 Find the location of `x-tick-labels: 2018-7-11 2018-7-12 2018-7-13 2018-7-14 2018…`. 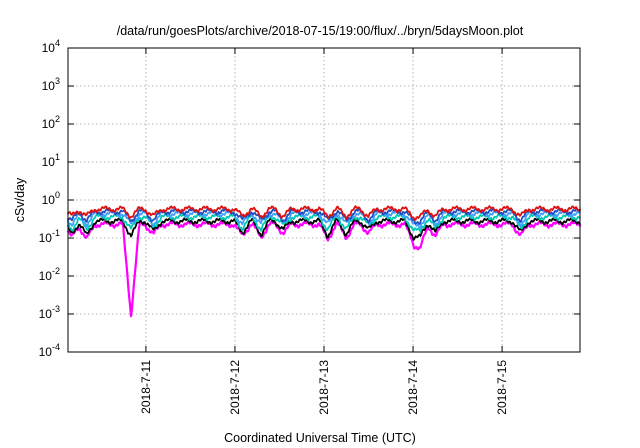

x-tick-labels: 2018-7-11 2018-7-12 2018-7-13 2018-7-14 2018… is located at coordinates (324, 387).